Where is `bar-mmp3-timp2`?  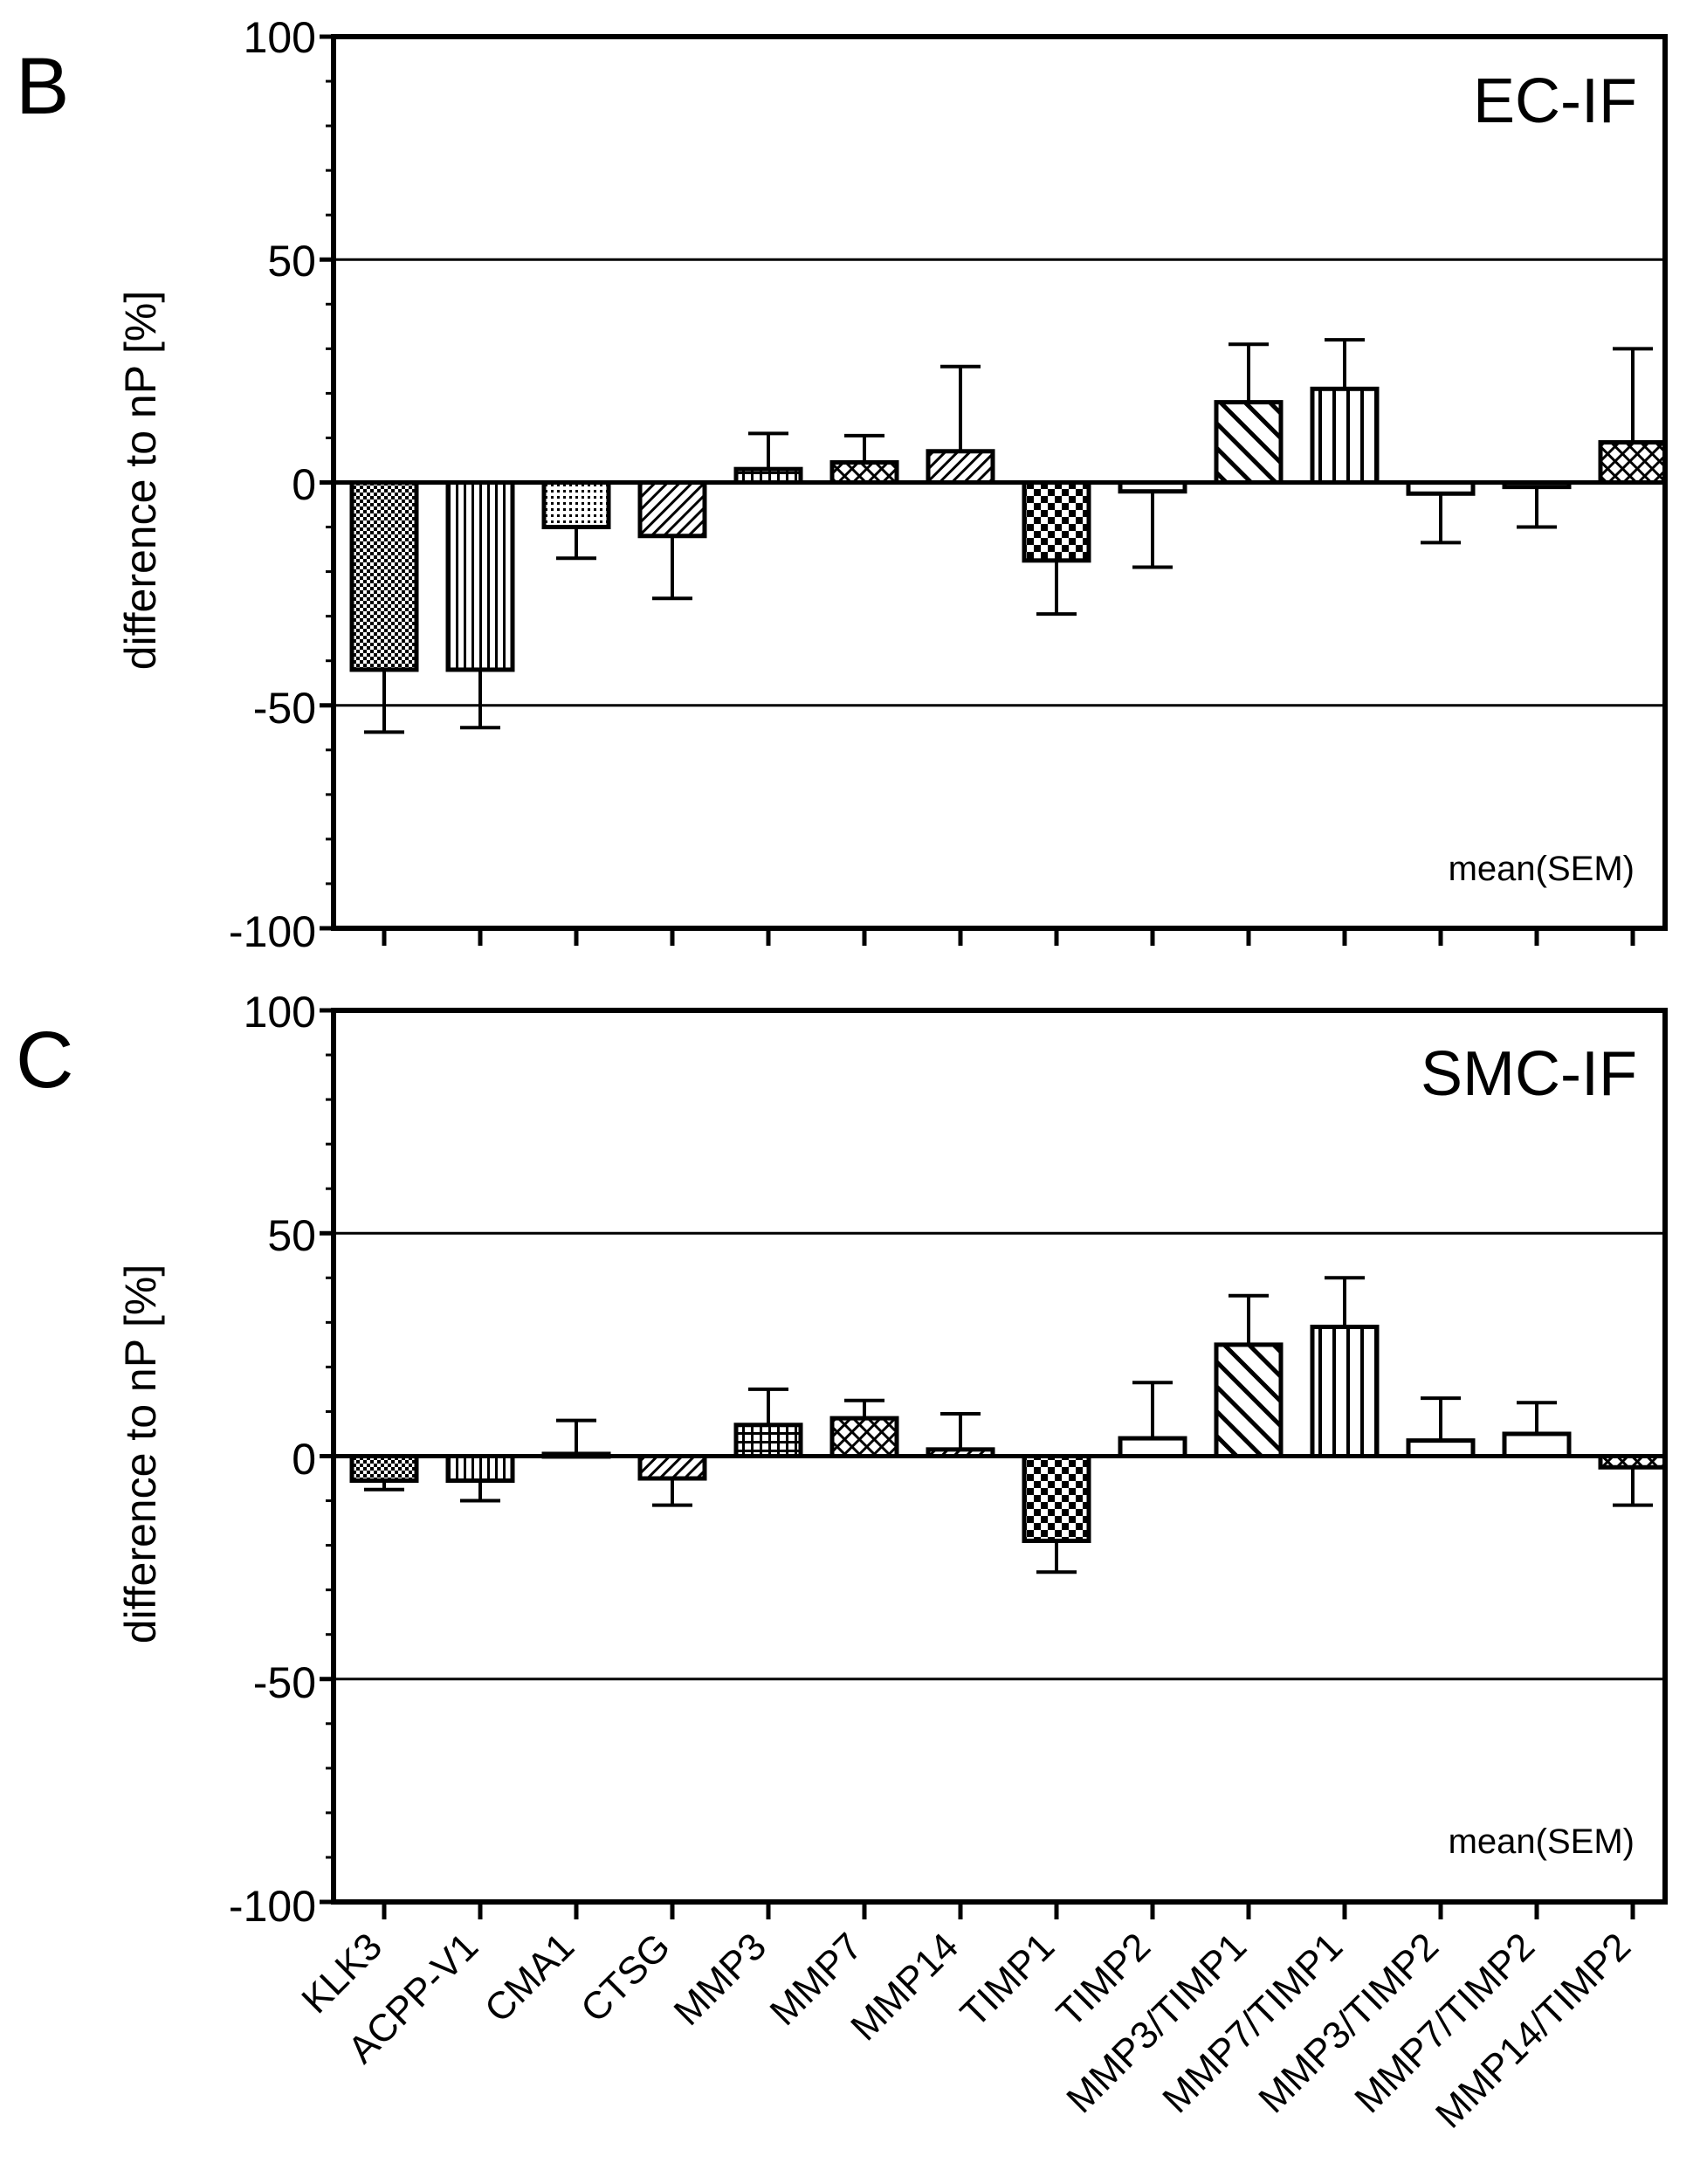 bar-mmp3-timp2 is located at coordinates (1441, 1448).